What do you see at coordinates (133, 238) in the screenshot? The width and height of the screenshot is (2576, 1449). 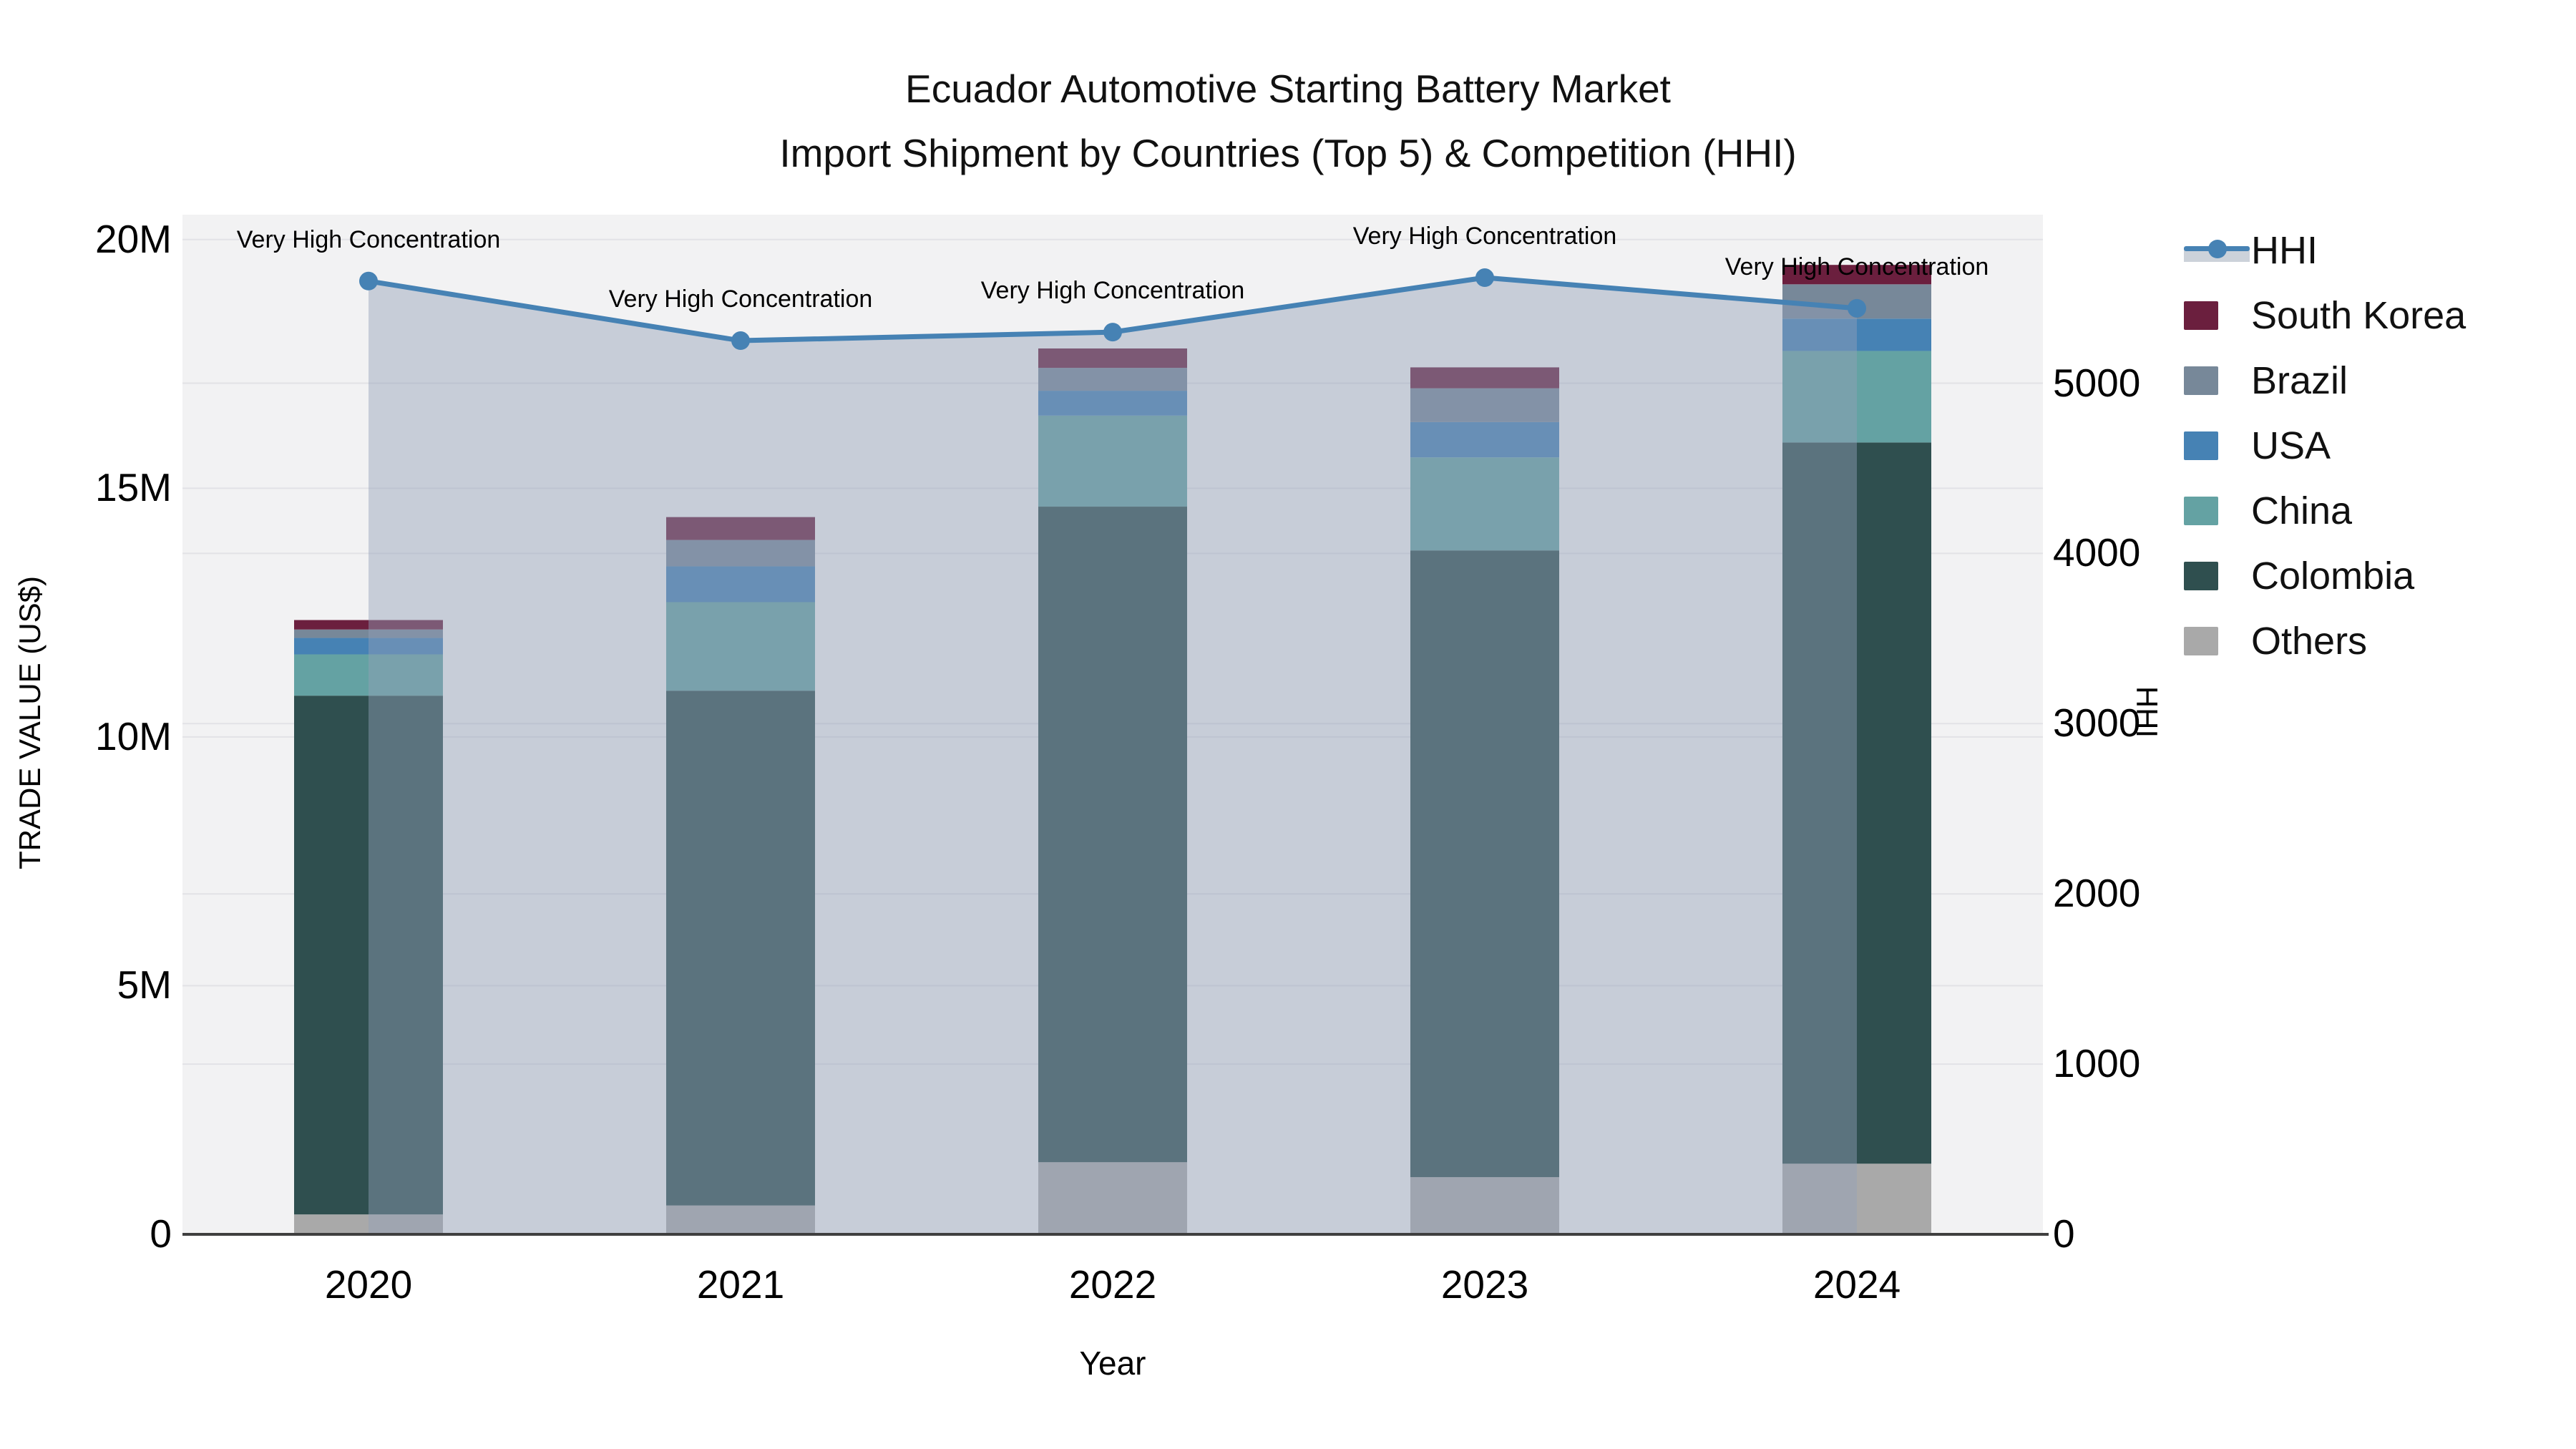 I see `y-left-tick-label: 20M` at bounding box center [133, 238].